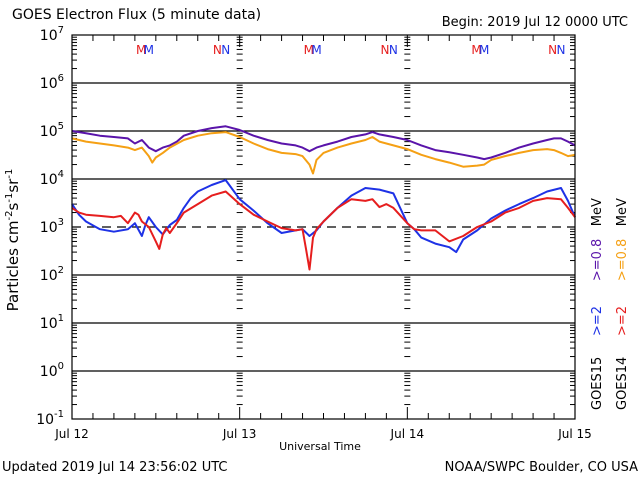  What do you see at coordinates (574, 434) in the screenshot?
I see `x-tick-label: Jul 15` at bounding box center [574, 434].